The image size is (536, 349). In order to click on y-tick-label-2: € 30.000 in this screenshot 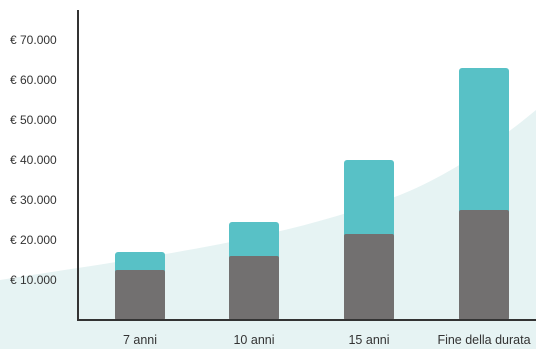, I will do `click(33, 200)`.